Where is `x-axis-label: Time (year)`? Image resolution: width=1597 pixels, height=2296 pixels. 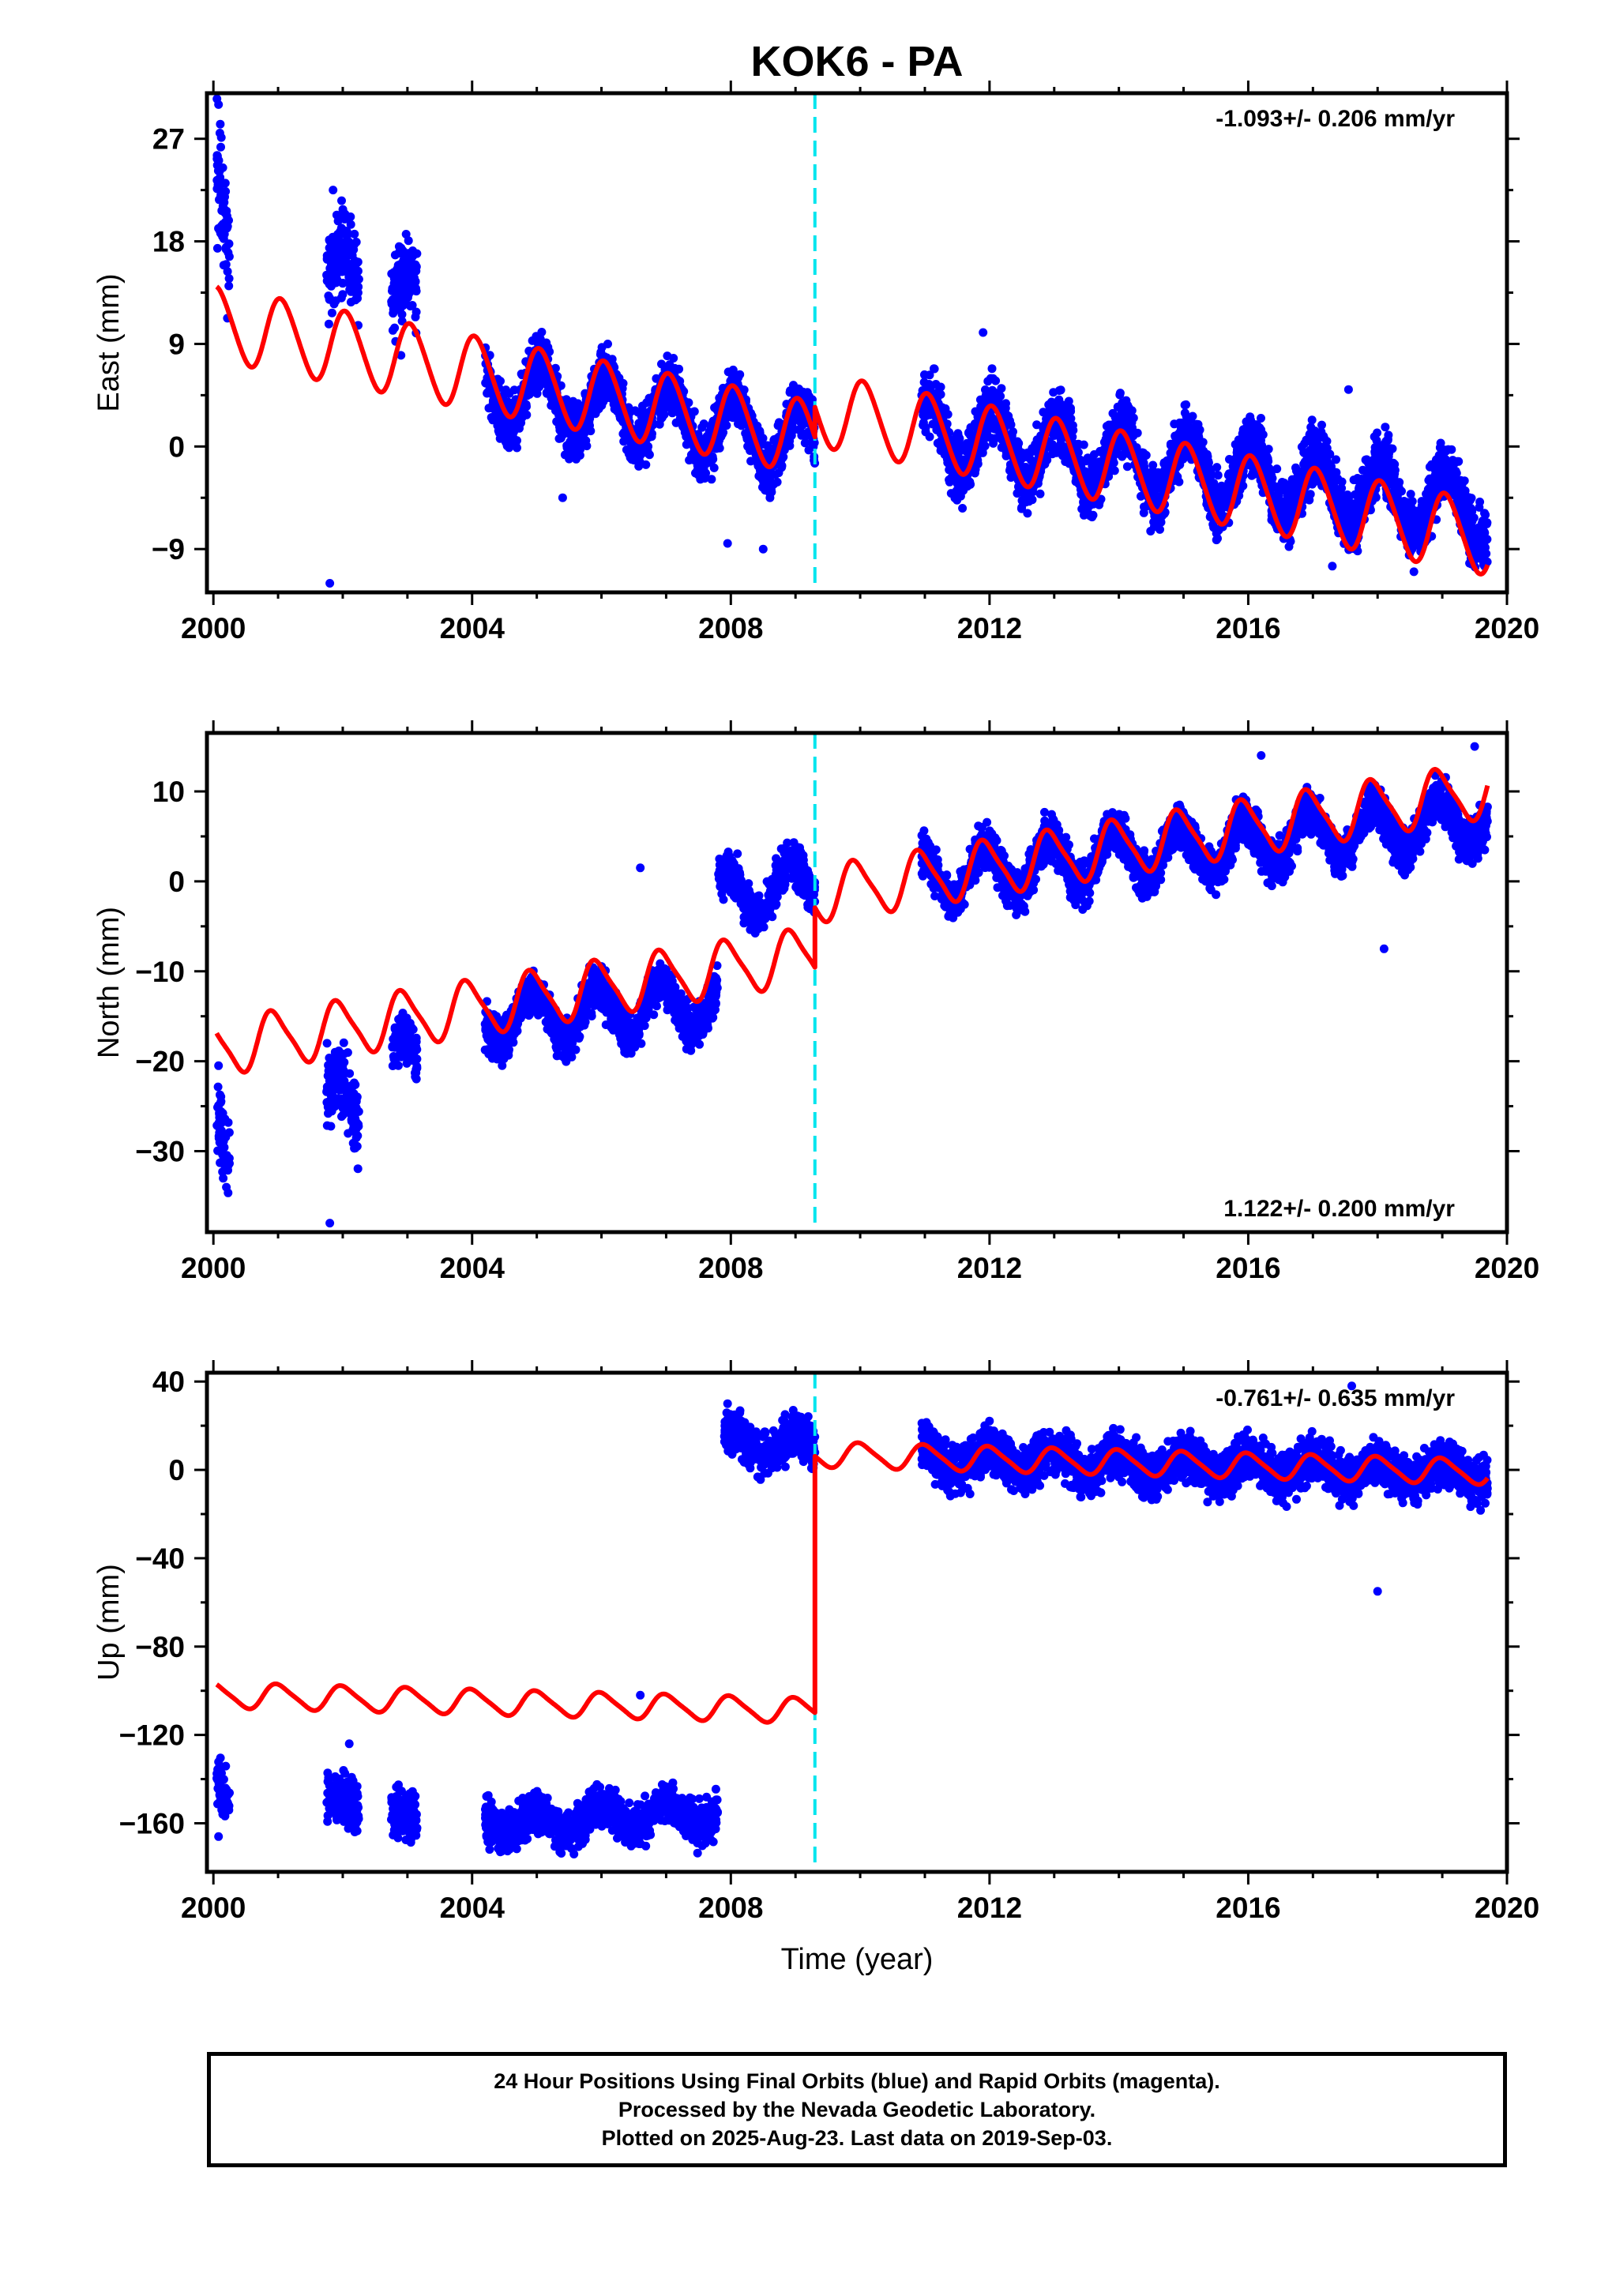
x-axis-label: Time (year) is located at coordinates (857, 1960).